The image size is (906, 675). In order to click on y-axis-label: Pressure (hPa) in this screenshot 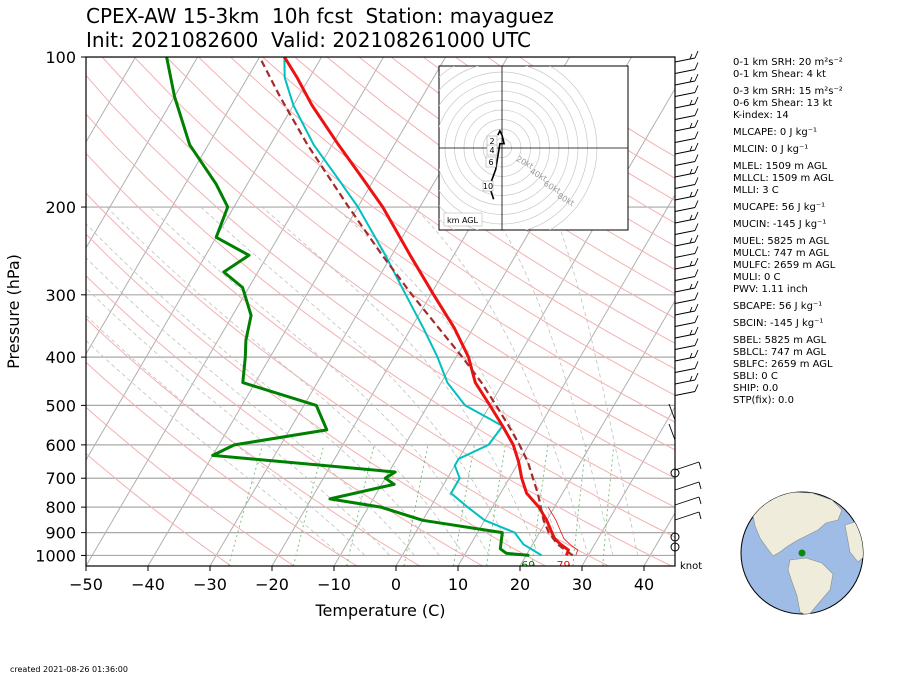, I will do `click(13, 311)`.